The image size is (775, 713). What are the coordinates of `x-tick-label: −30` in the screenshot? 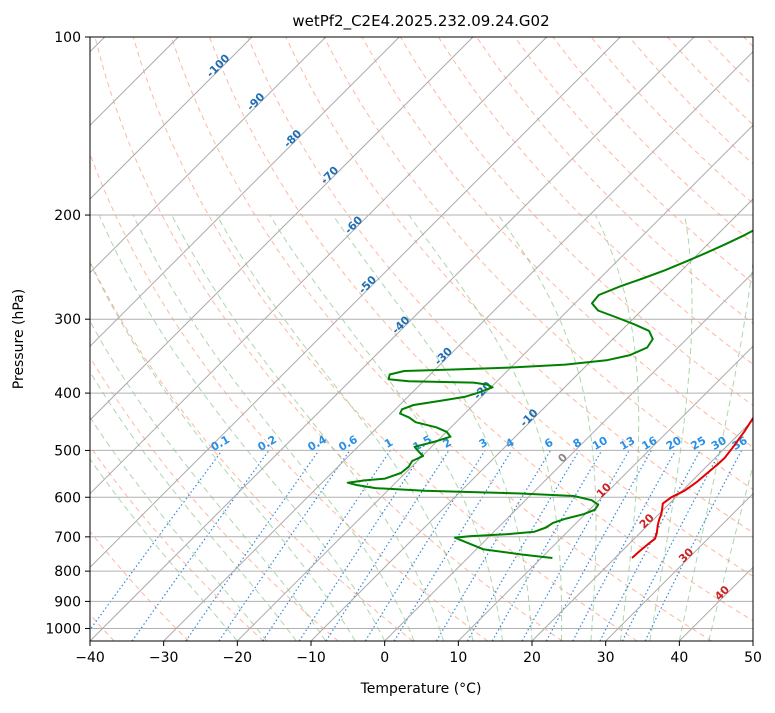 It's located at (164, 658).